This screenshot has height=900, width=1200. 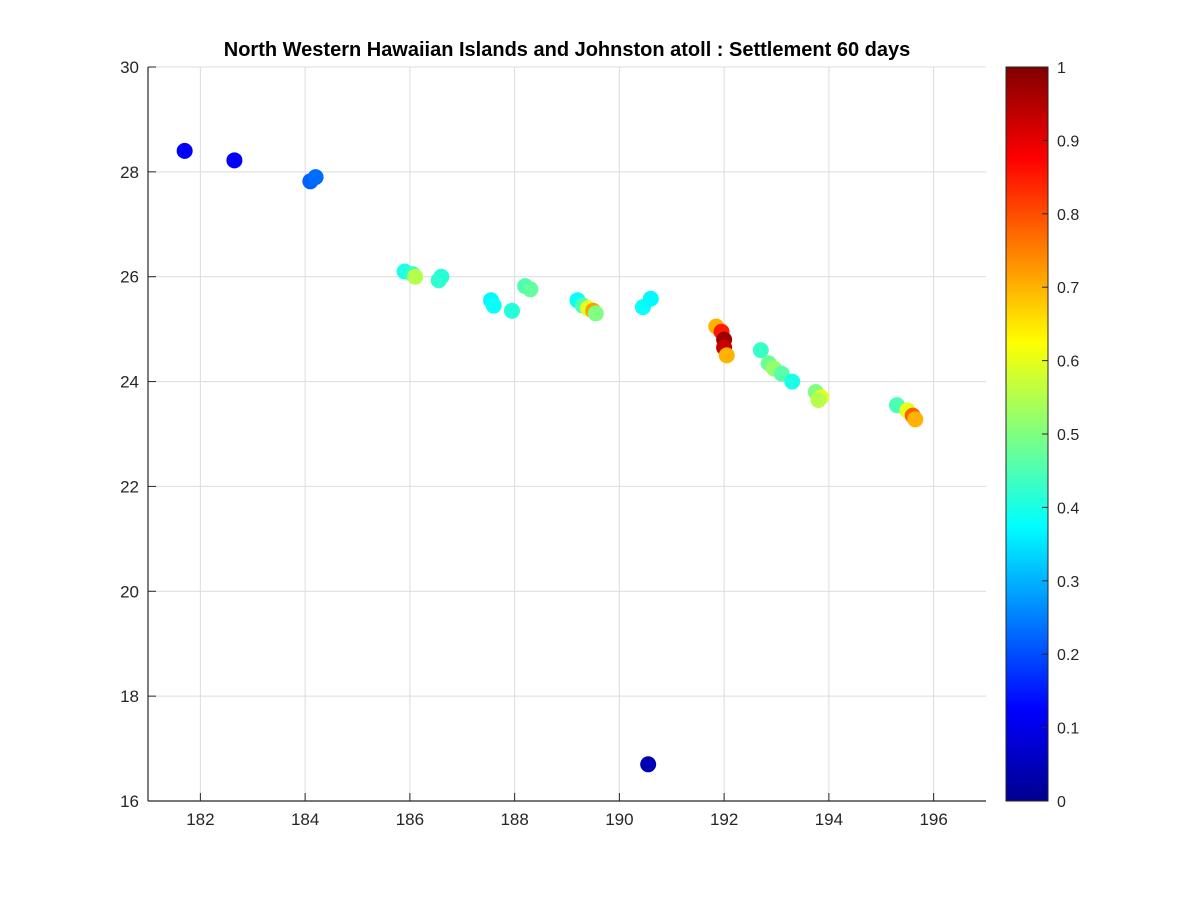 What do you see at coordinates (1061, 802) in the screenshot?
I see `colorbar-tick-label: 0` at bounding box center [1061, 802].